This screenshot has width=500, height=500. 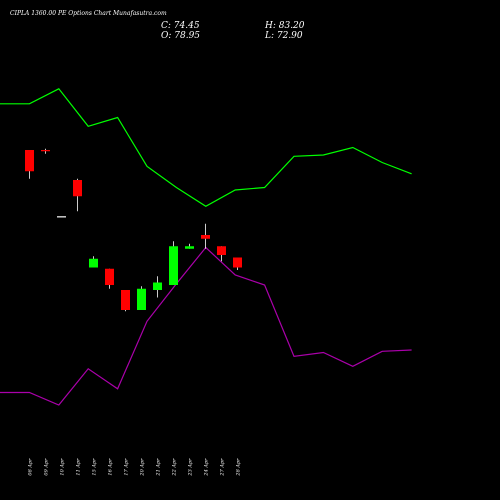 I want to click on candle-27-apr, so click(x=221, y=254).